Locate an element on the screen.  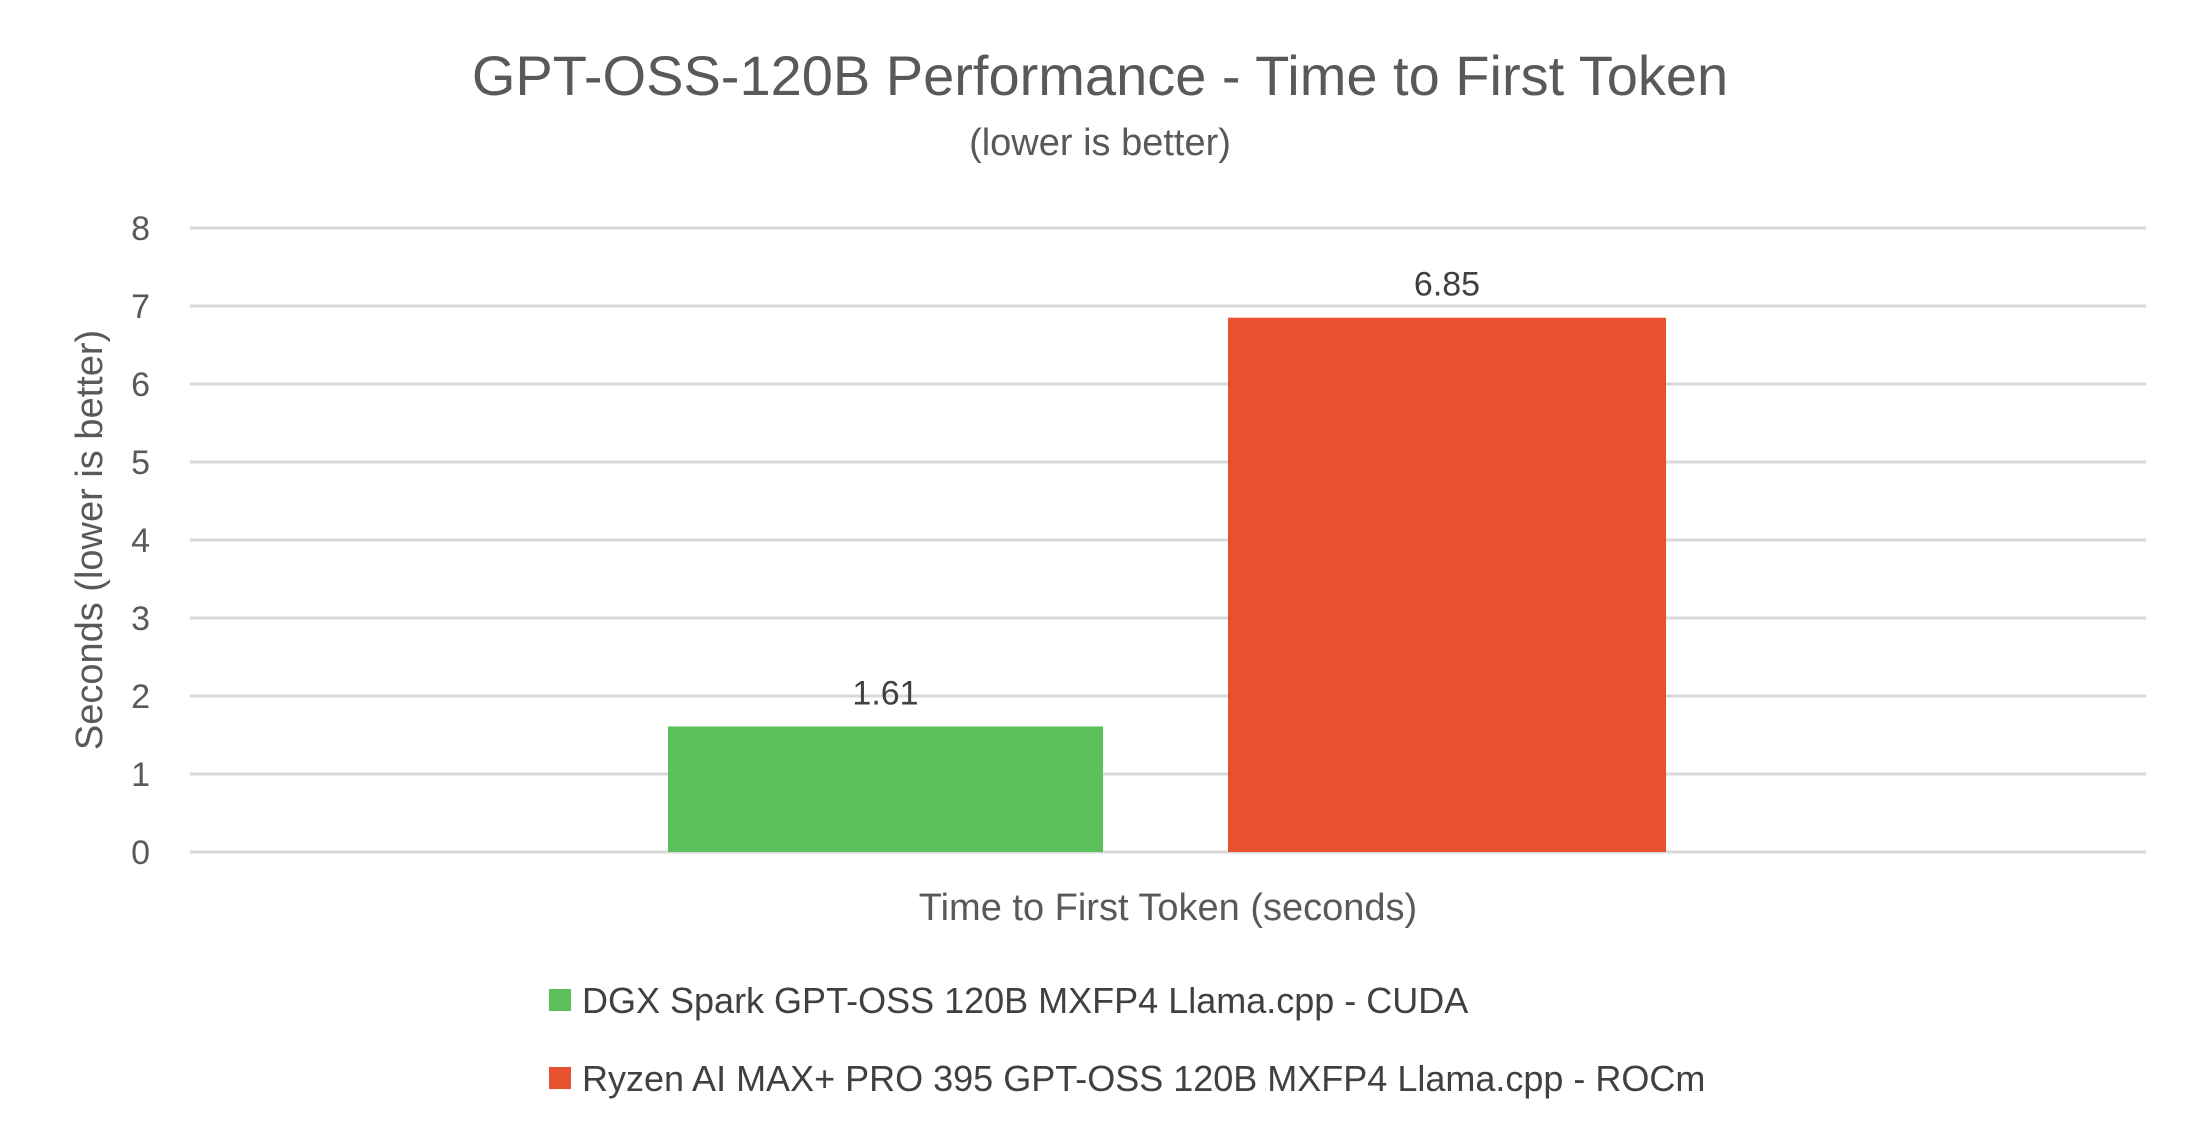
y-tick-label: 1 is located at coordinates (140, 775).